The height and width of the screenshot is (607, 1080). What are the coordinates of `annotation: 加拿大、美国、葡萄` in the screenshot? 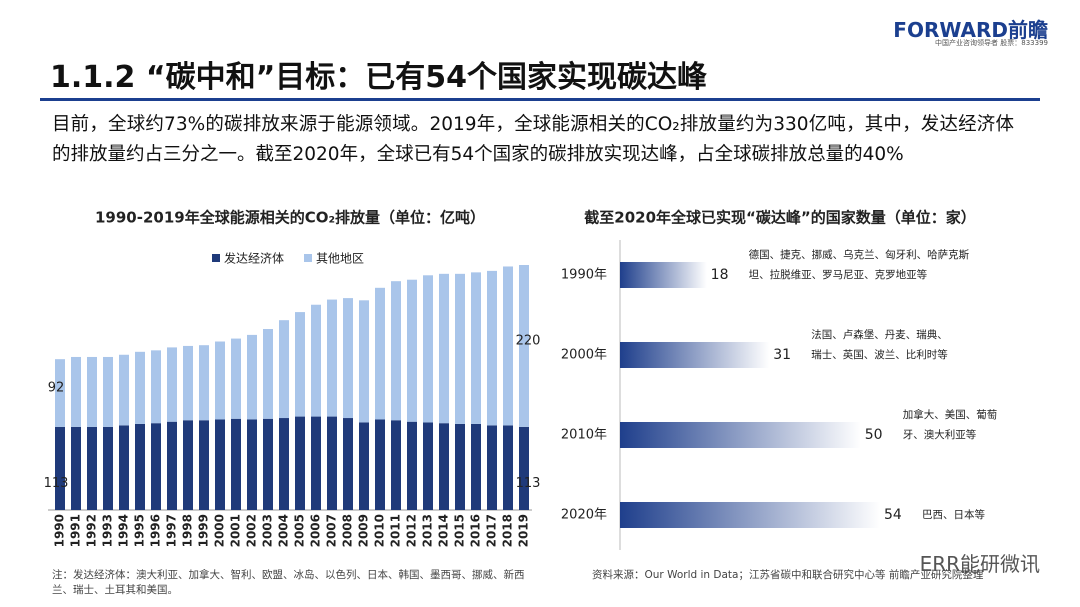 It's located at (950, 414).